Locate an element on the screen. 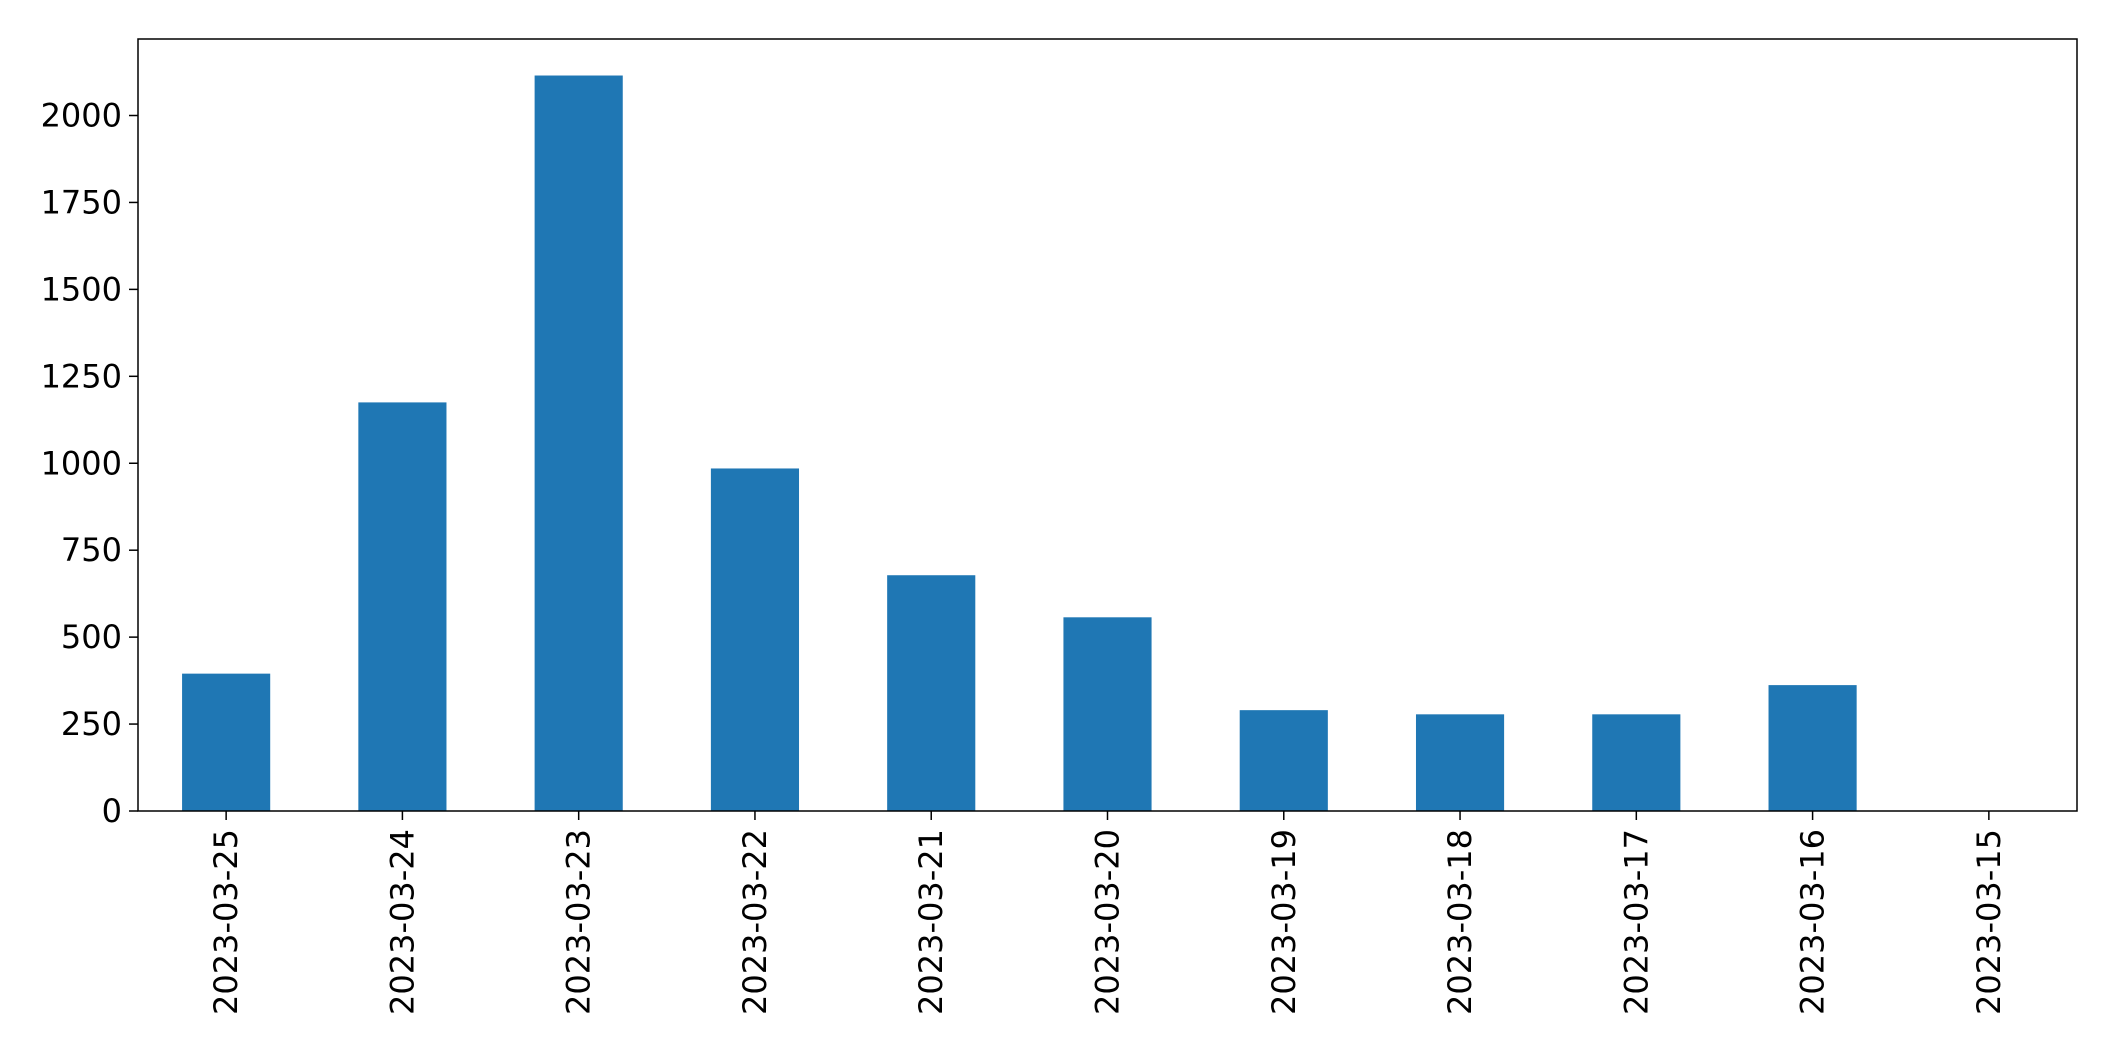 The height and width of the screenshot is (1061, 2115). x-tick-label: 2023-03-24 is located at coordinates (402, 922).